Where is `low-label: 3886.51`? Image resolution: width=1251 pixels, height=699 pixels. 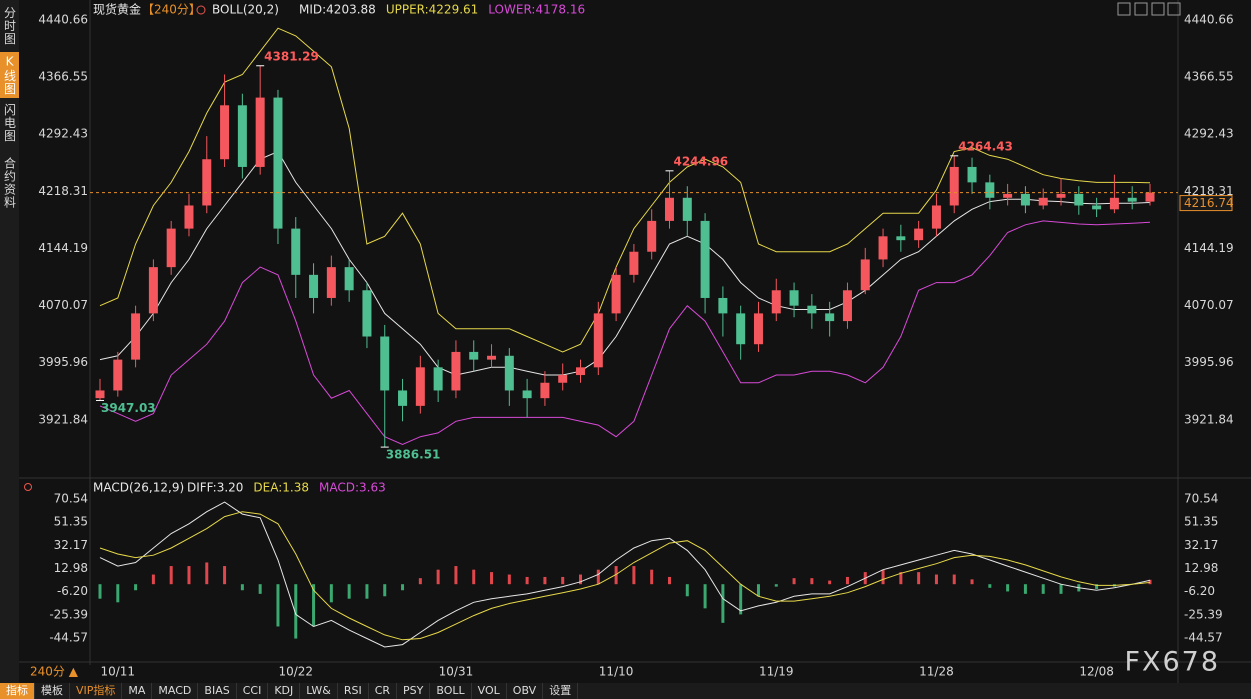
low-label: 3886.51 is located at coordinates (413, 455).